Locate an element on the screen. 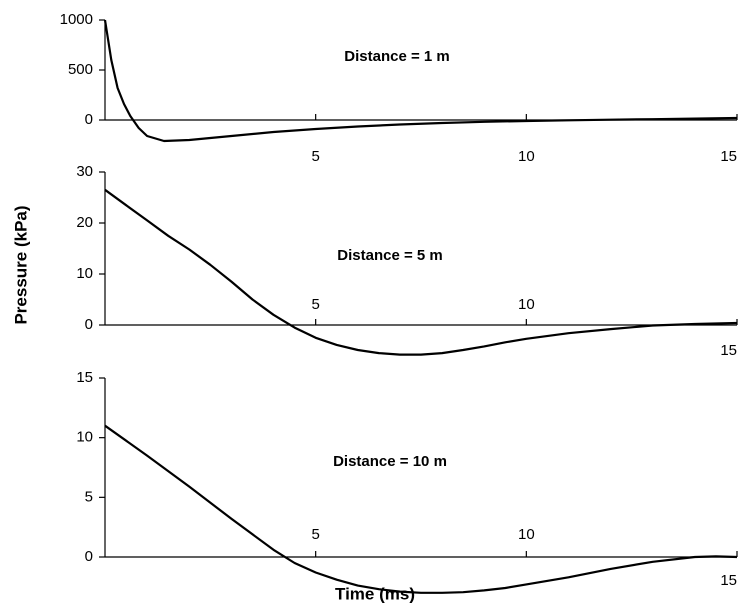  y-tick-label: 15 is located at coordinates (84, 377).